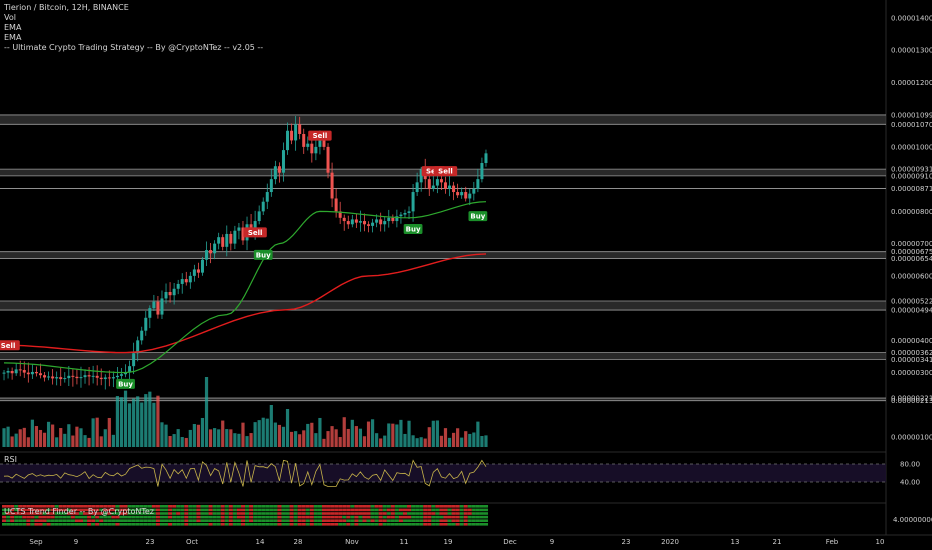 The height and width of the screenshot is (550, 932). Describe the element at coordinates (320, 136) in the screenshot. I see `sell-signal-label: Sell` at that location.